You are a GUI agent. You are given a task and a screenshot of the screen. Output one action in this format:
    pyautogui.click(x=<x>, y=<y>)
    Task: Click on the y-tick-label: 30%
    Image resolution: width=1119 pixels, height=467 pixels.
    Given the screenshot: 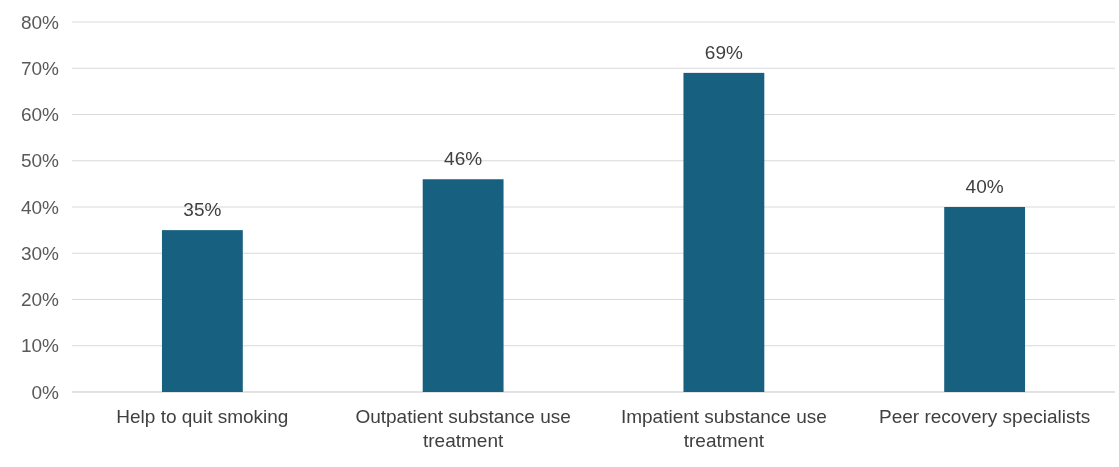 What is the action you would take?
    pyautogui.click(x=40, y=253)
    